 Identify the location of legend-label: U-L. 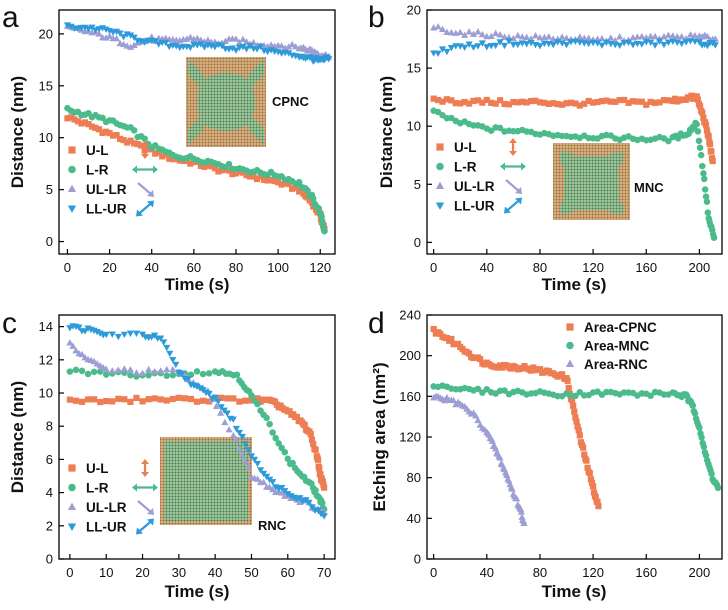
(97, 150).